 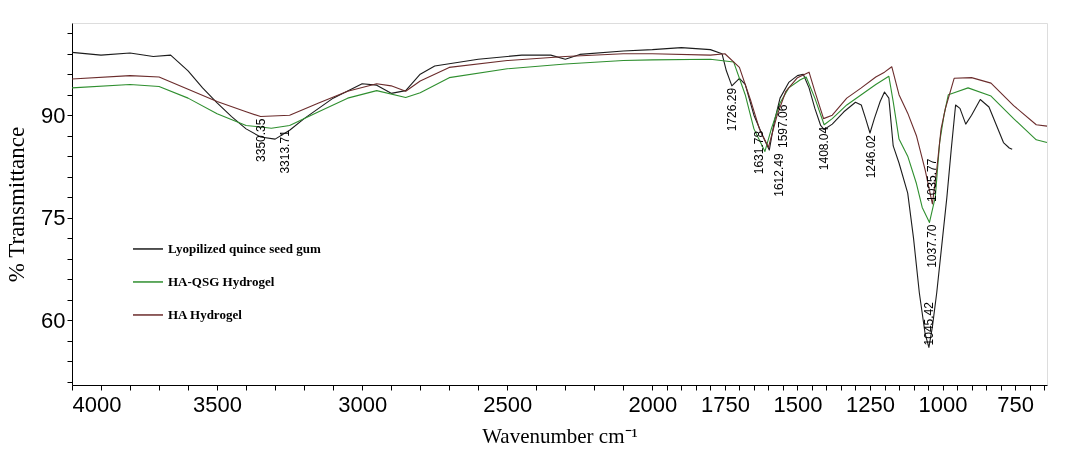 What do you see at coordinates (783, 126) in the screenshot?
I see `annotation: 1597.06` at bounding box center [783, 126].